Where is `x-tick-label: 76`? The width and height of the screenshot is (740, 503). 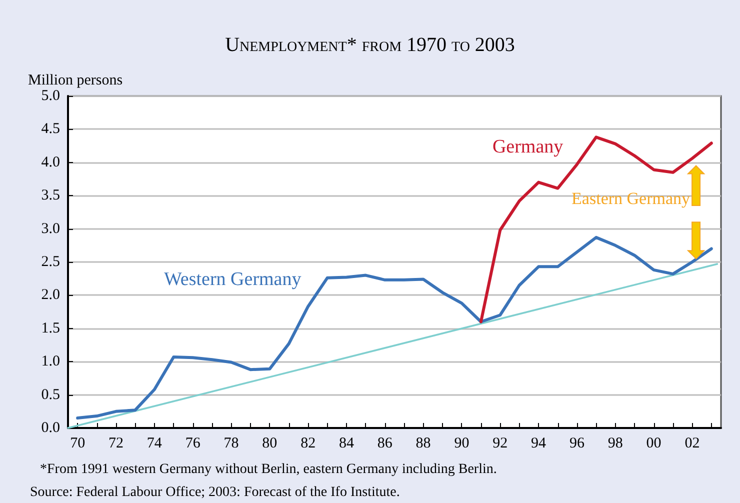 x-tick-label: 76 is located at coordinates (193, 444).